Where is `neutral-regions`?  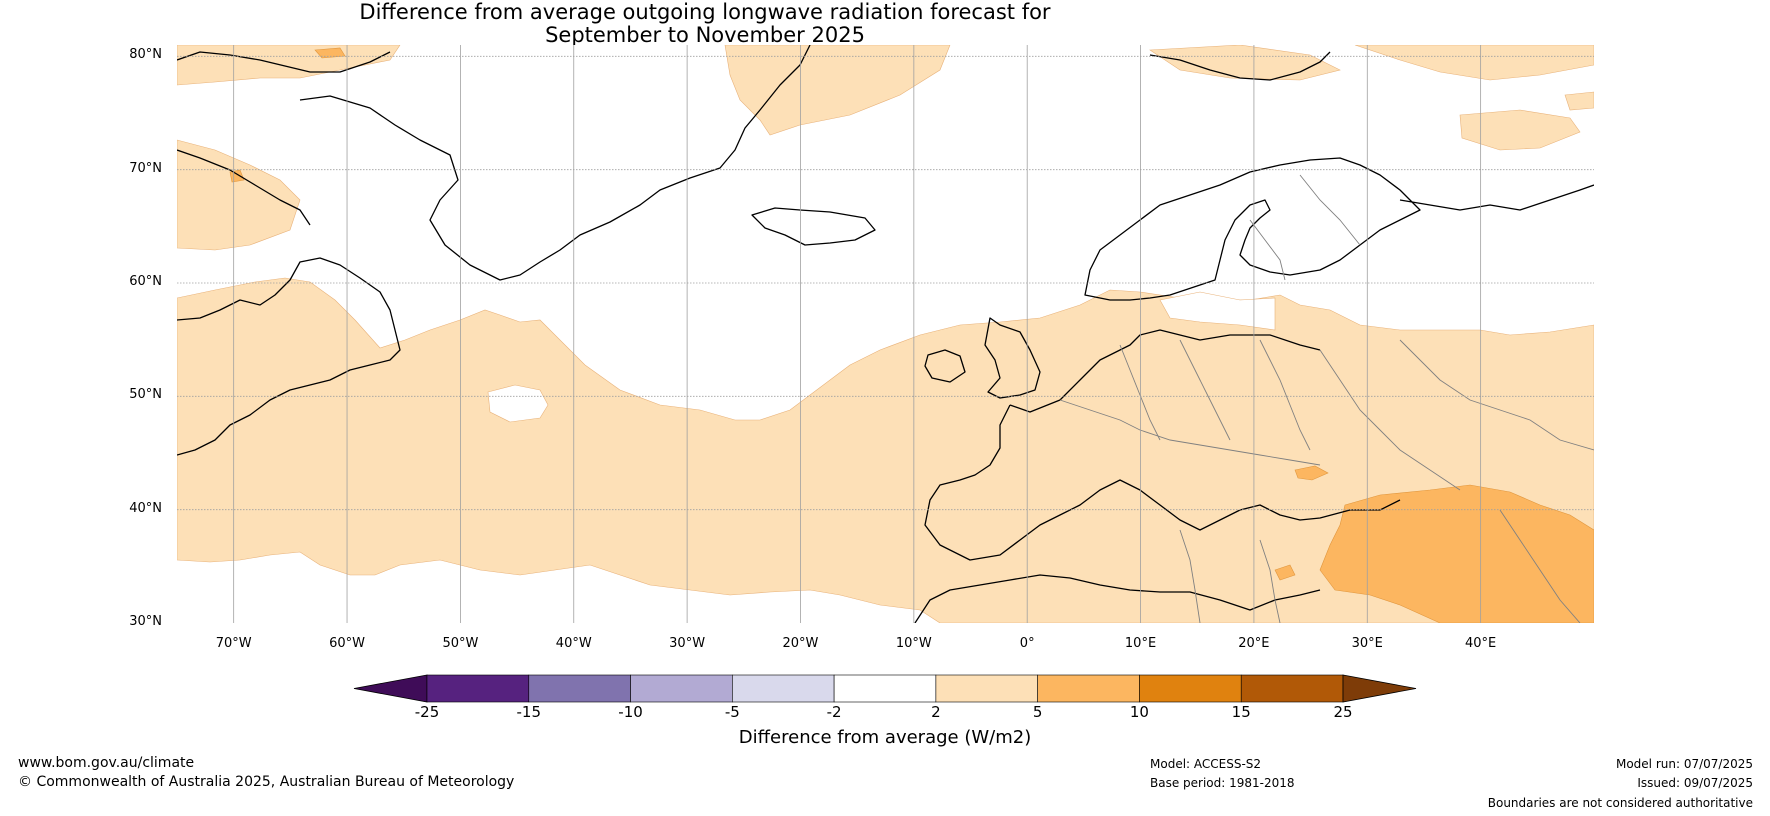
neutral-regions is located at coordinates (881, 357).